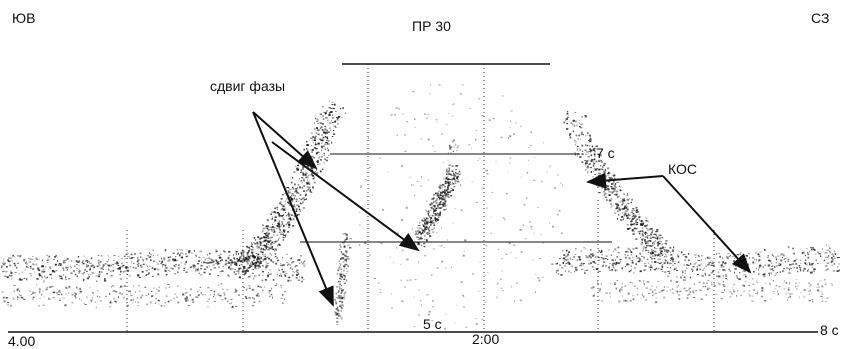  Describe the element at coordinates (605, 153) in the screenshot. I see `time-label-7s: 7 с` at that location.